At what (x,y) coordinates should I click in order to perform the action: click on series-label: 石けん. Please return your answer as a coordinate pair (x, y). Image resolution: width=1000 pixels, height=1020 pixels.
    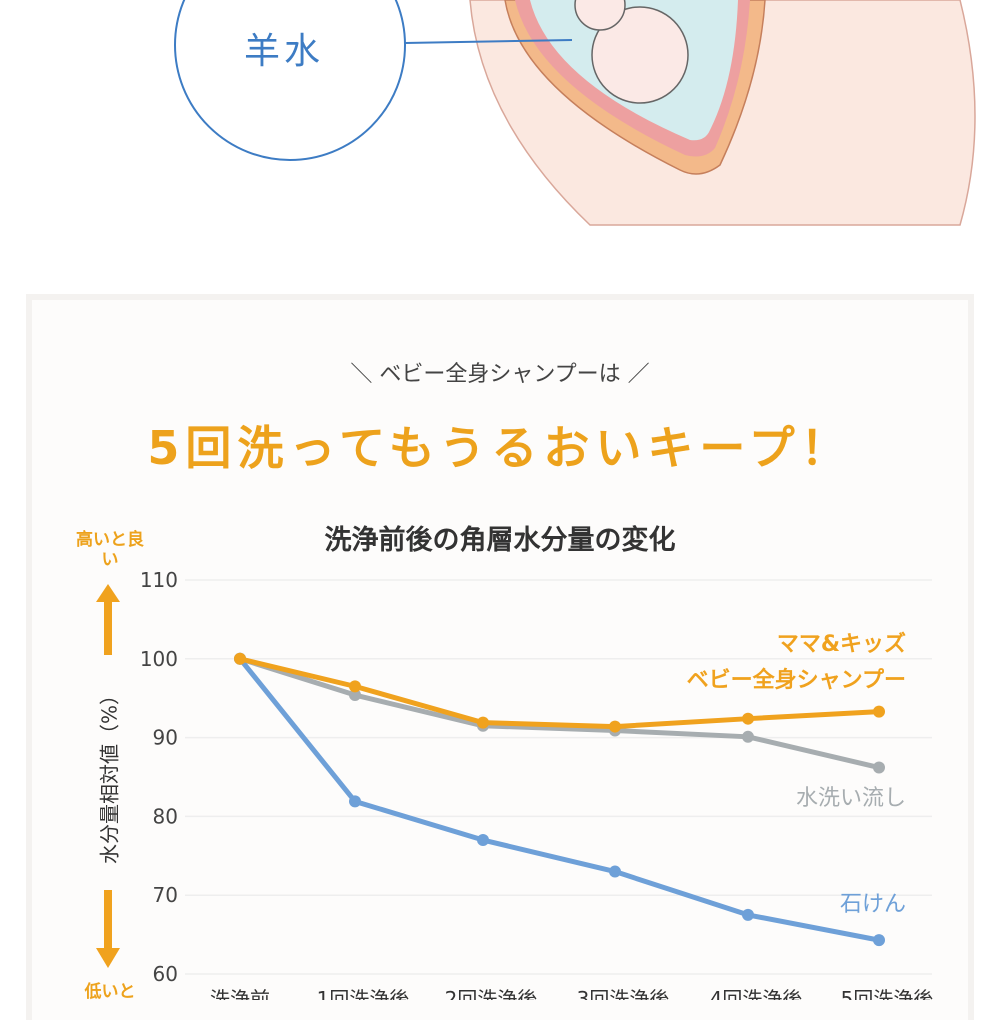
    Looking at the image, I should click on (873, 904).